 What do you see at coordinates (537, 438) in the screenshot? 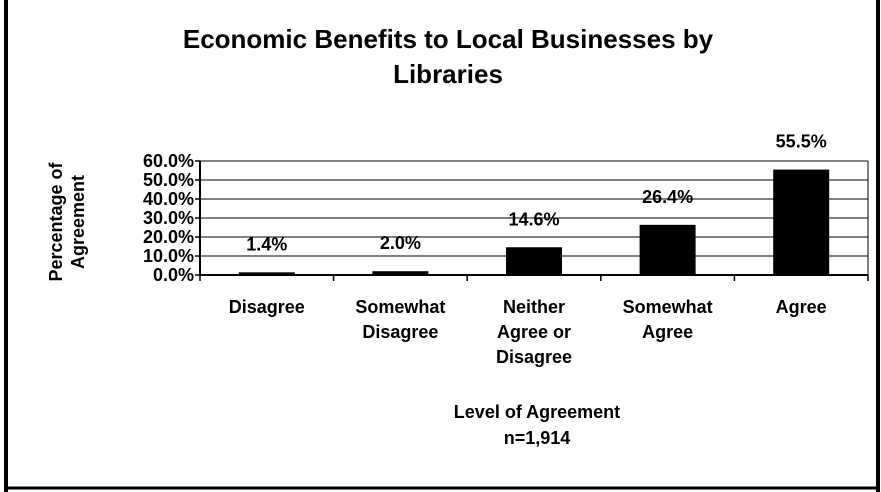
I see `sample-size-note: n=1,914` at bounding box center [537, 438].